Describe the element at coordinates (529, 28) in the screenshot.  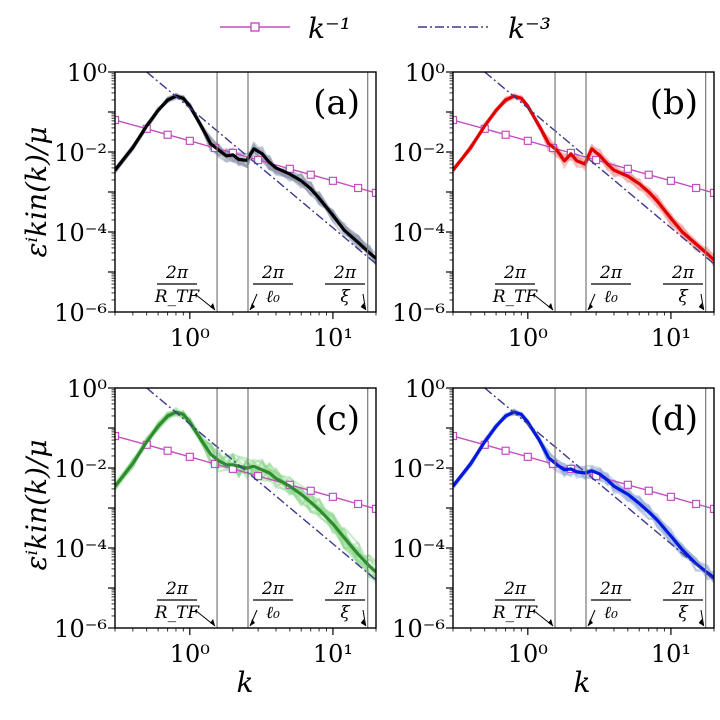
I see `legend-k-minus3-label: k⁻³` at that location.